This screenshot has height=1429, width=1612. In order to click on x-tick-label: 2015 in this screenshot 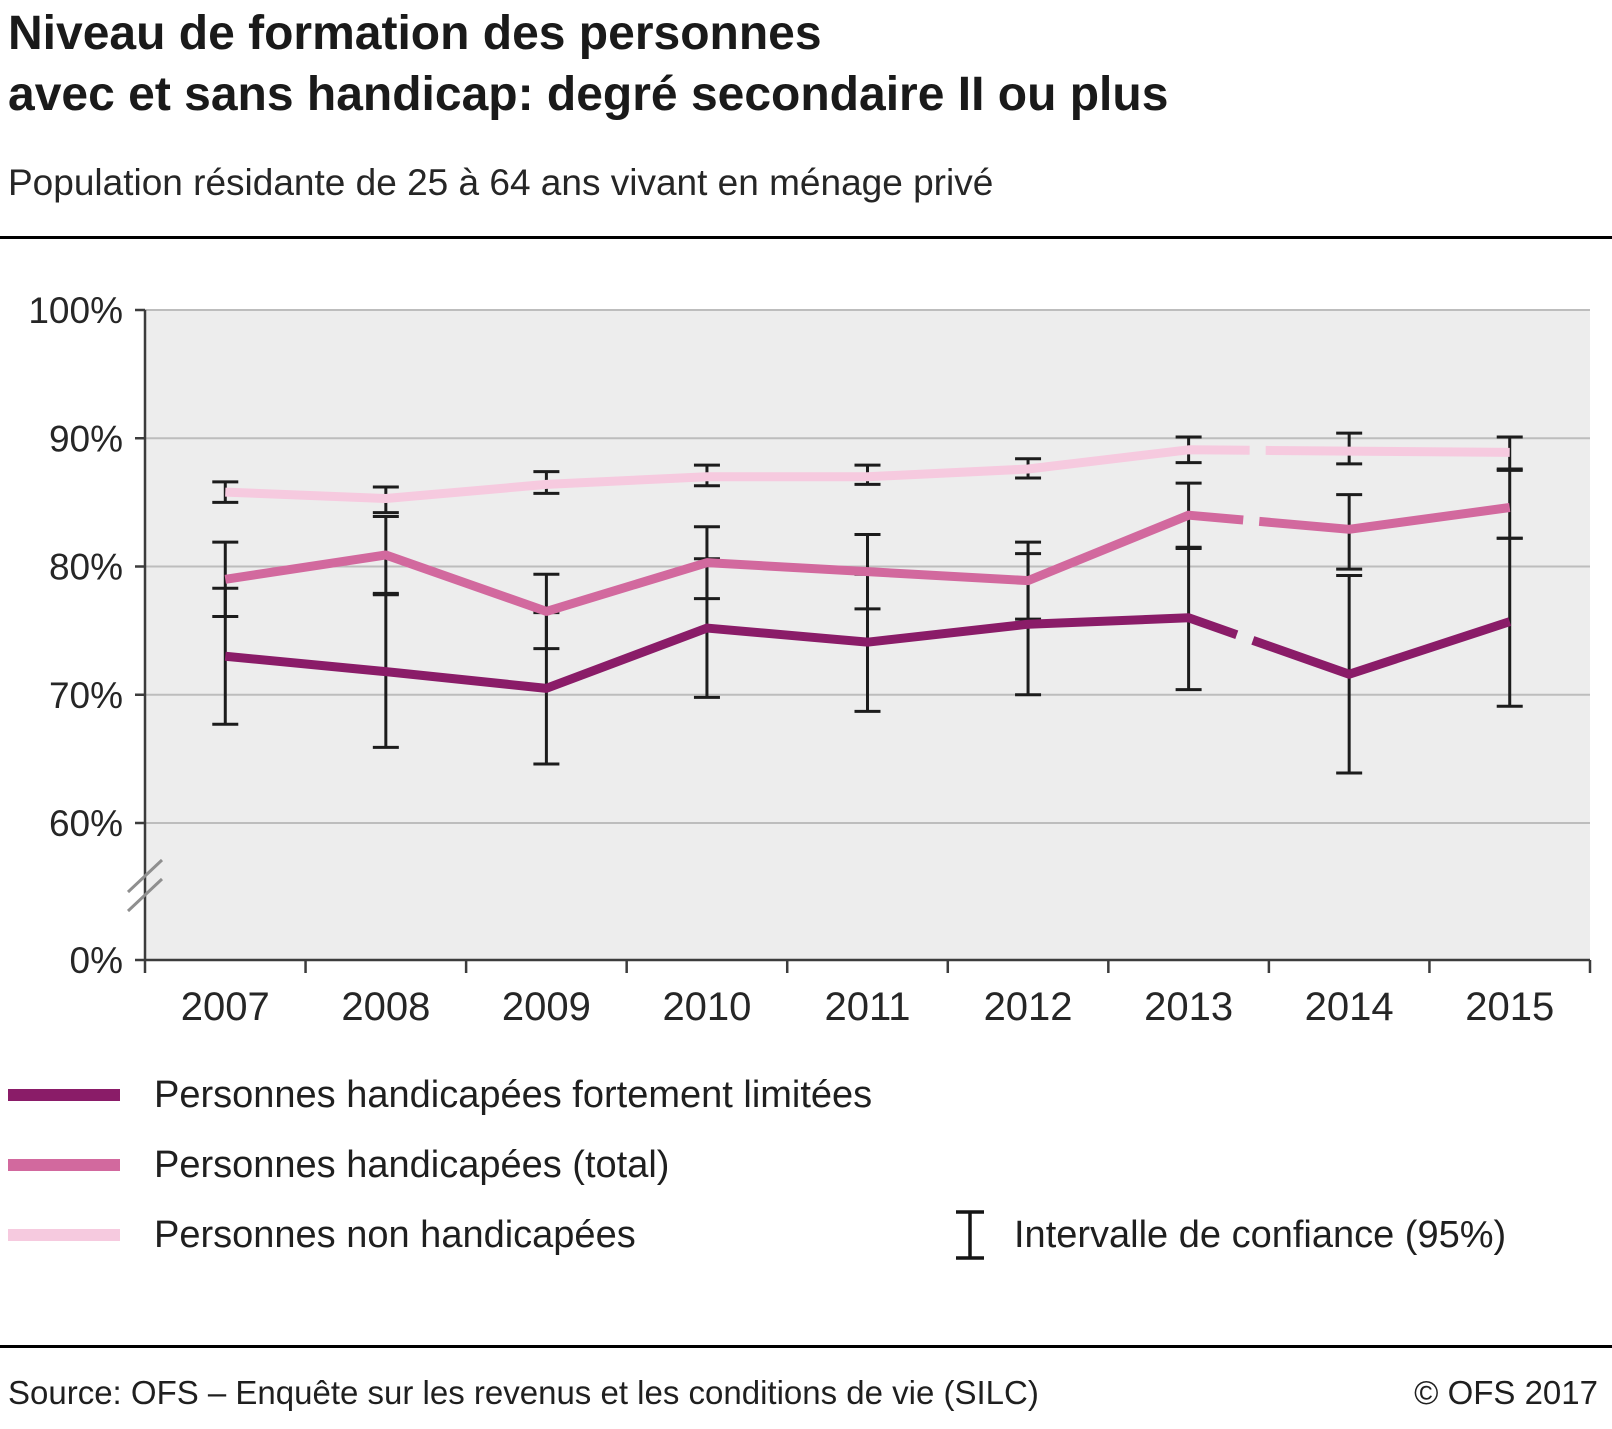, I will do `click(1509, 1007)`.